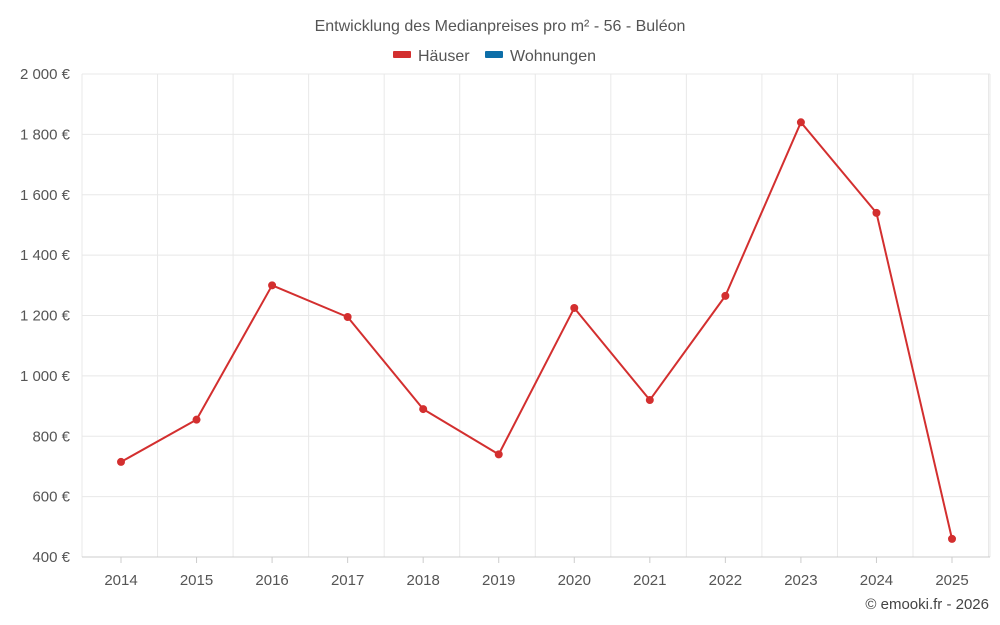  I want to click on y-tick-label: 600 €, so click(51, 497).